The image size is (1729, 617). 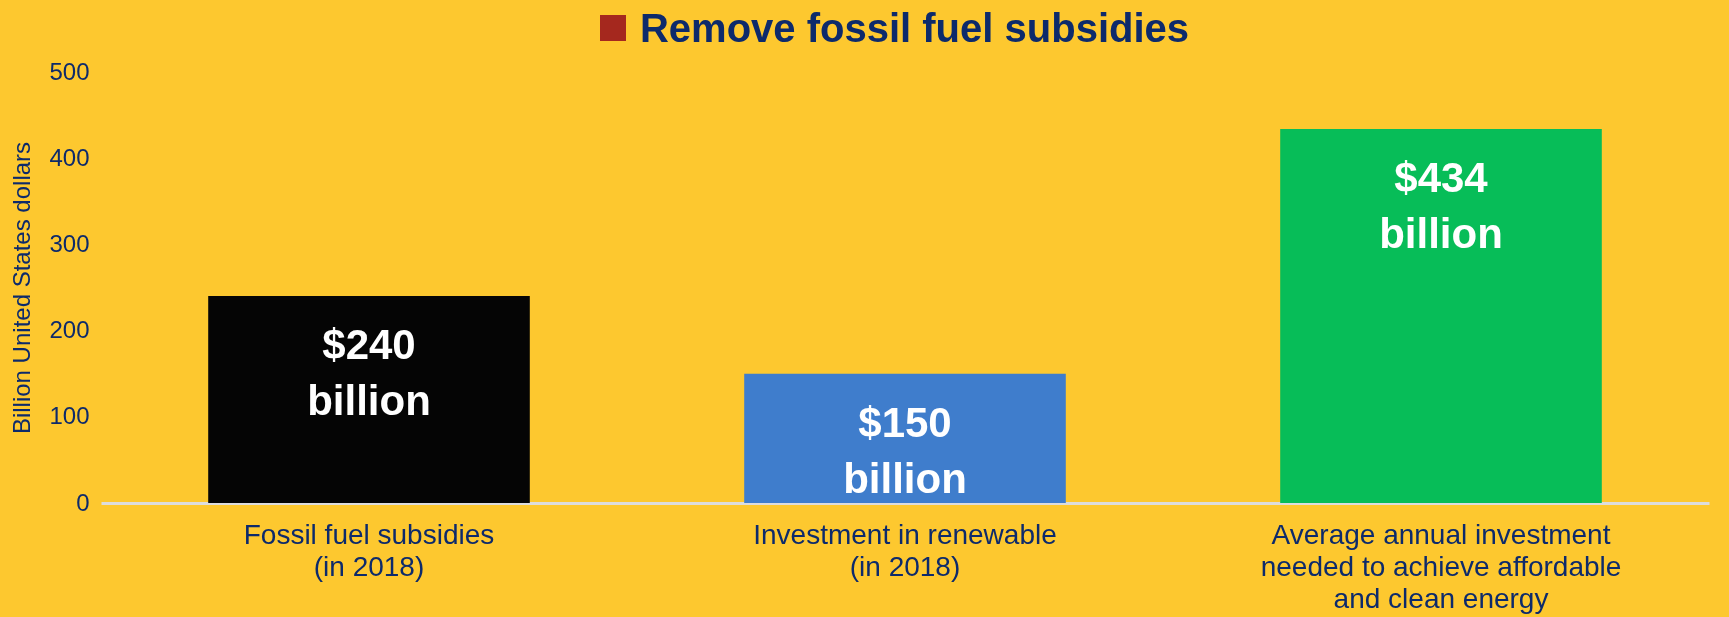 I want to click on x-tick-label: Fossil fuel subsidies (in 2018), so click(x=369, y=550).